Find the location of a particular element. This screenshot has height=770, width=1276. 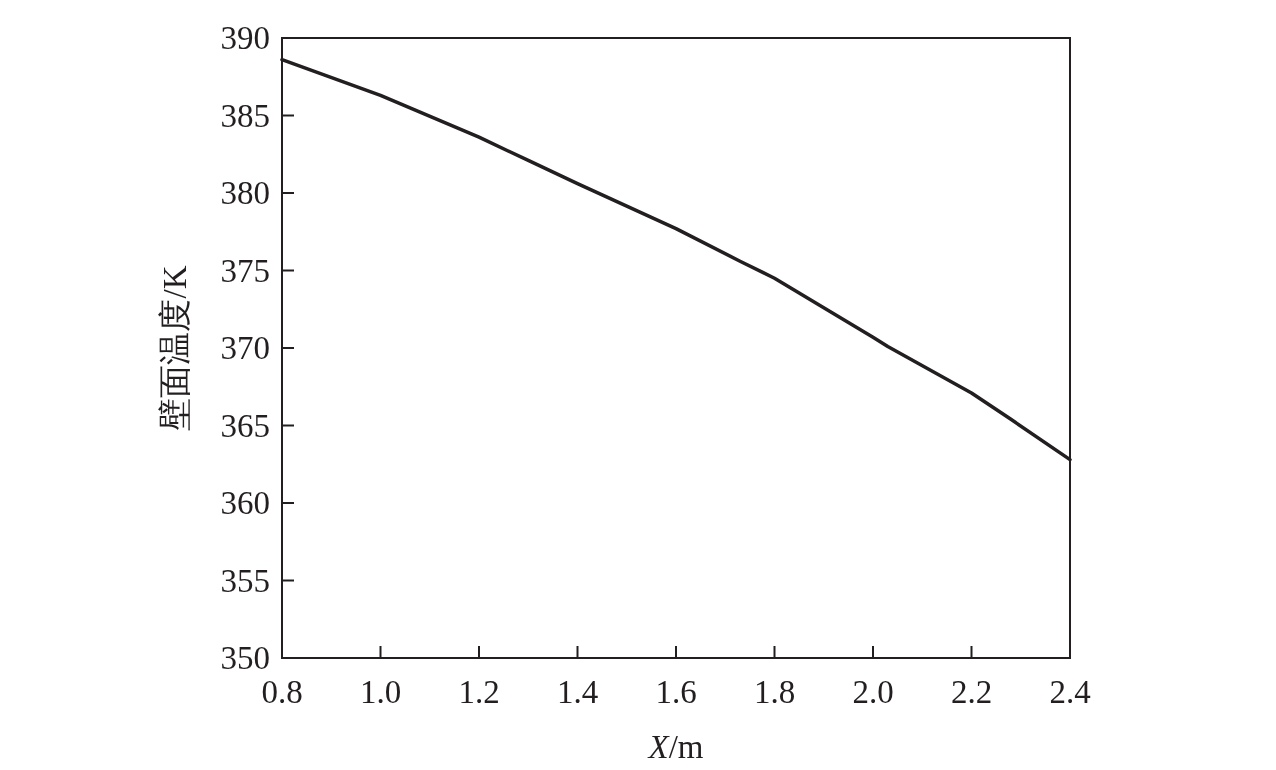

y-tick-label: 360 is located at coordinates (245, 503).